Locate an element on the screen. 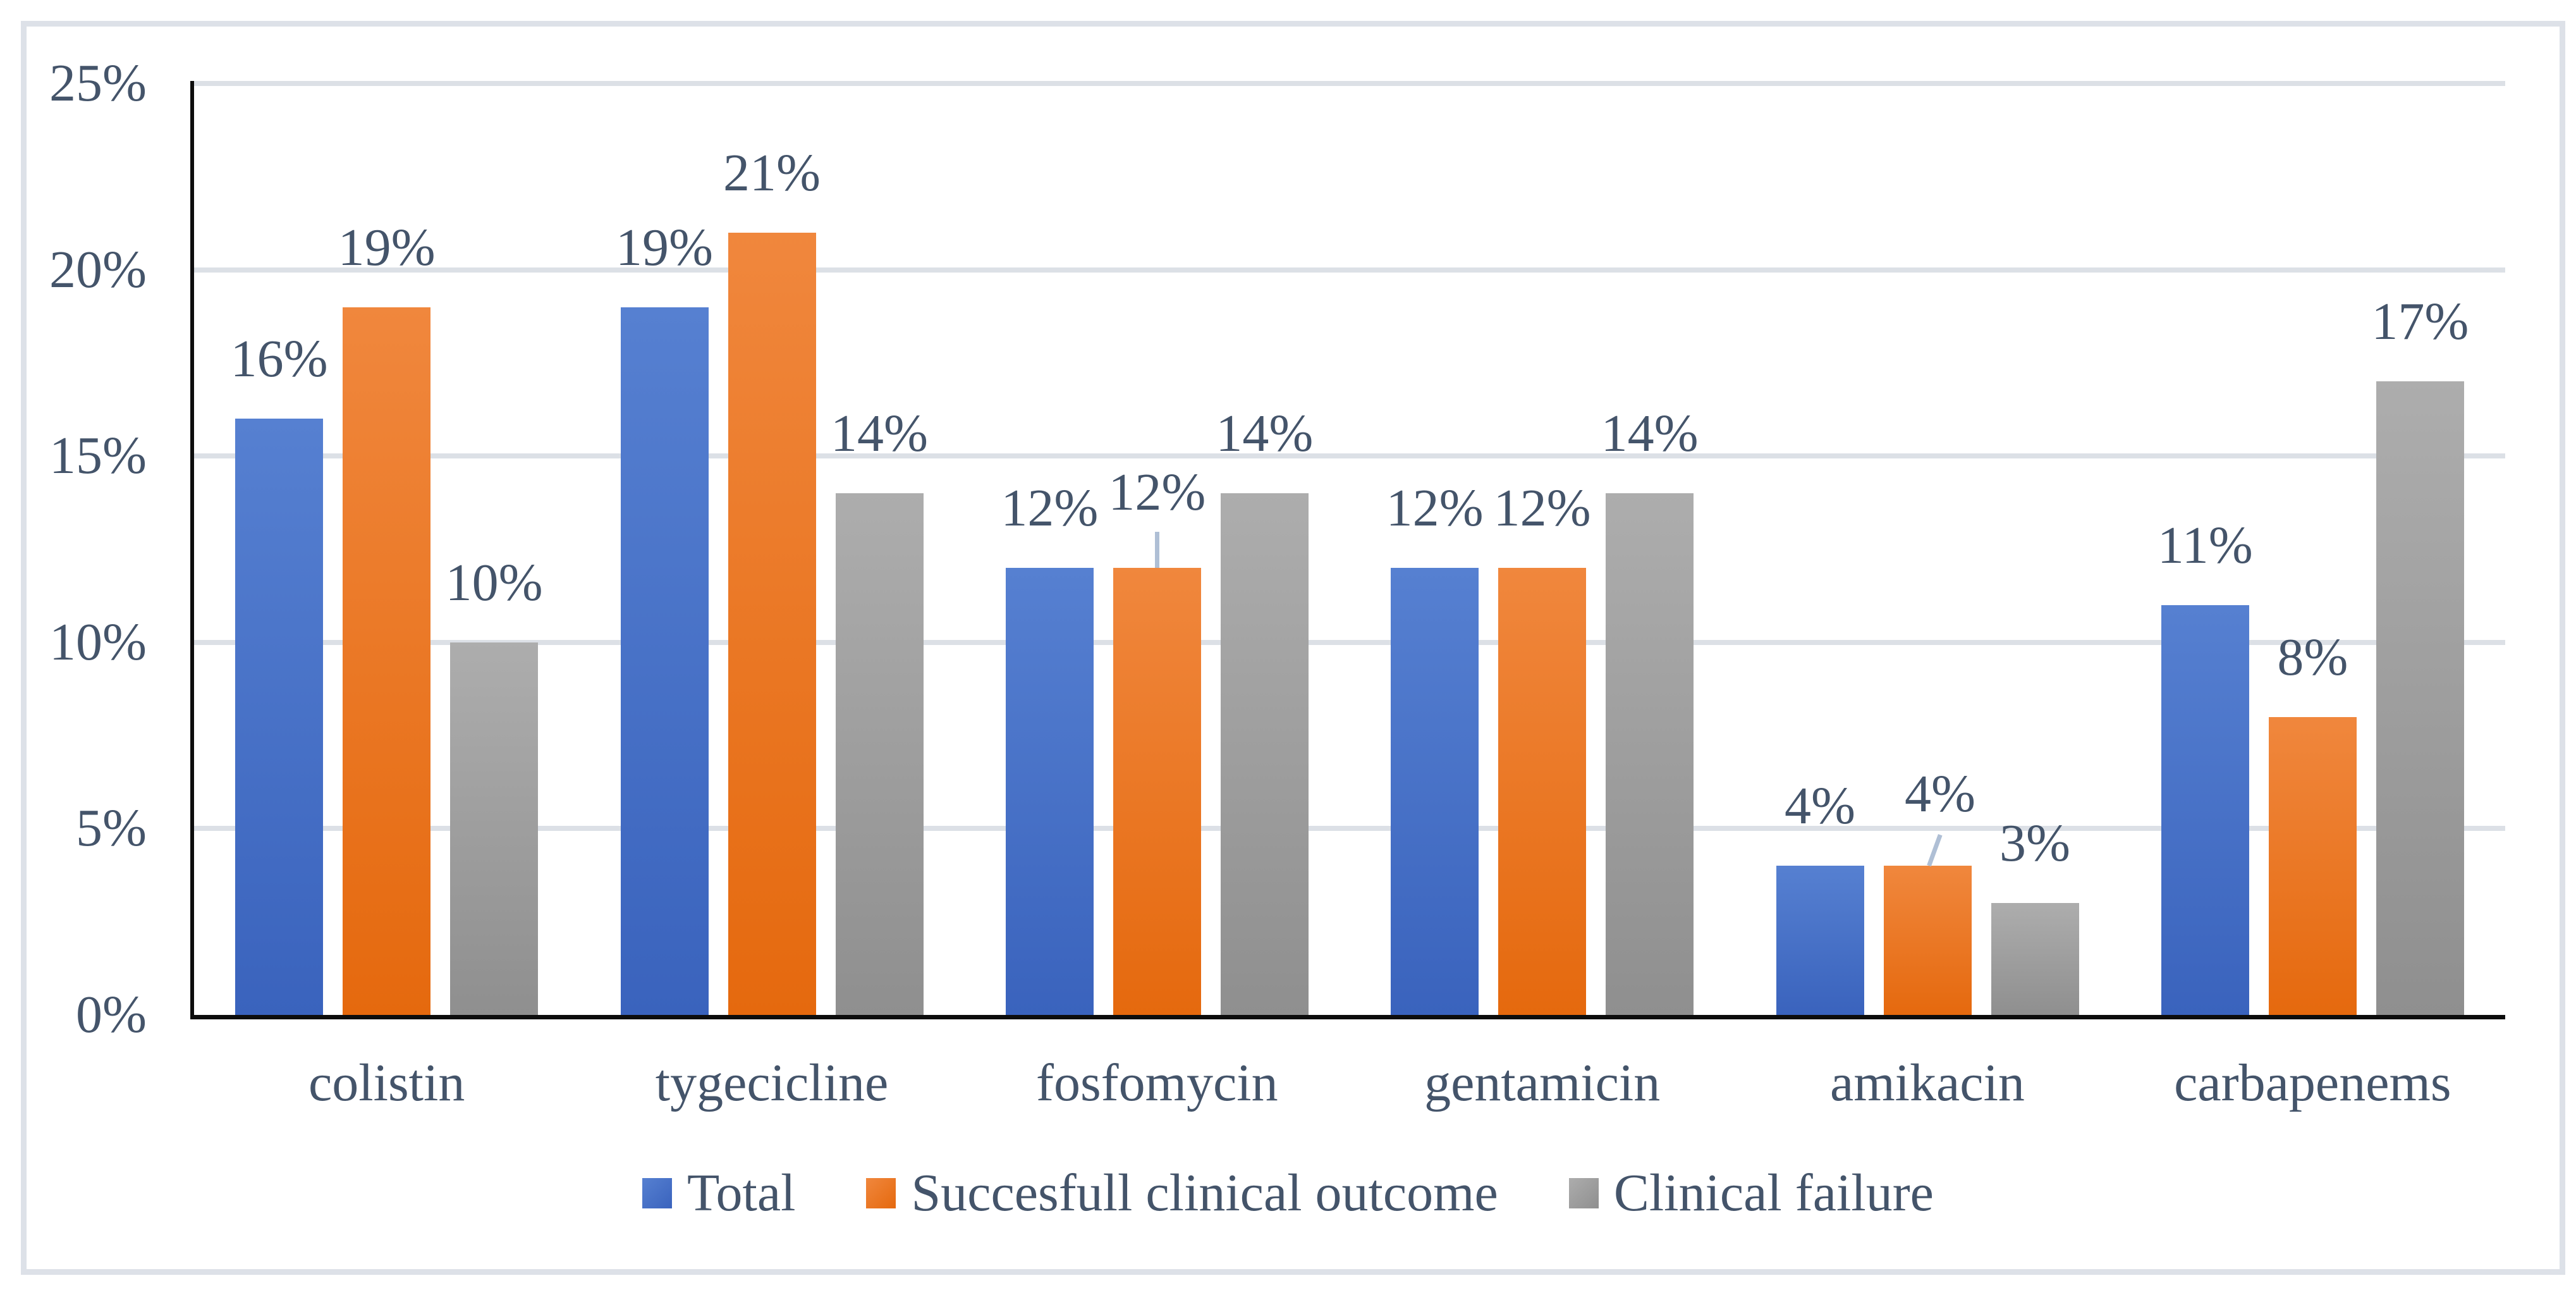 Image resolution: width=2576 pixels, height=1290 pixels. bar-total-tygecicline is located at coordinates (664, 661).